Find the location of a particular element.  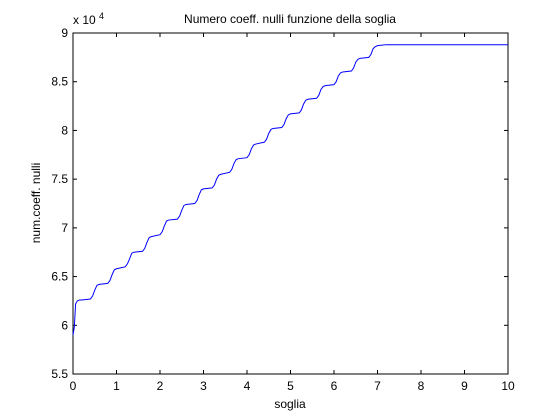

y-axis-exponent-label: x 10 4 is located at coordinates (88, 19).